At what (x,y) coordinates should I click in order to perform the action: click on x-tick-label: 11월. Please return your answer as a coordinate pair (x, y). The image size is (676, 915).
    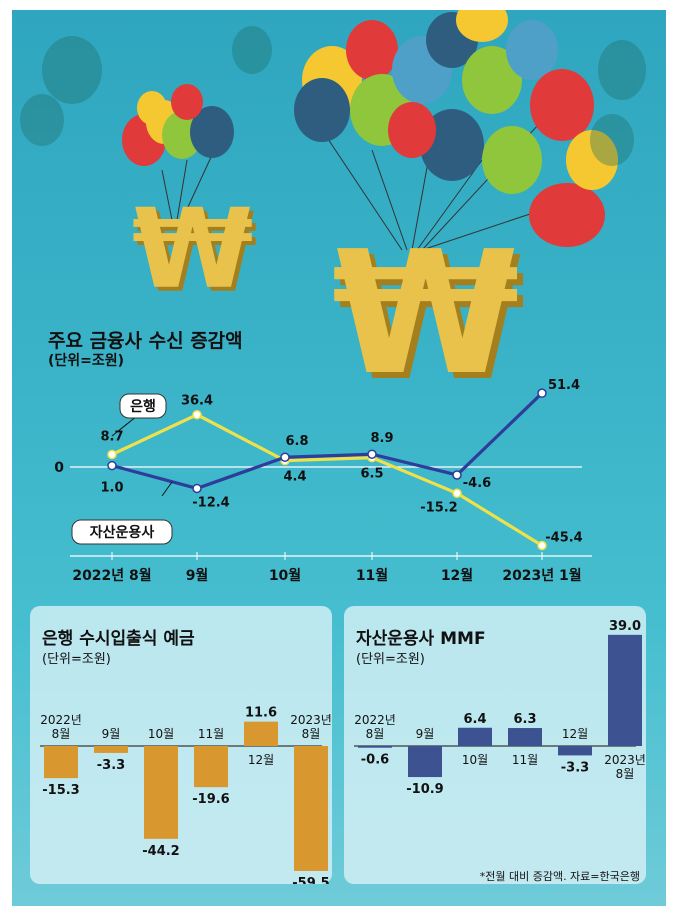
    Looking at the image, I should click on (372, 575).